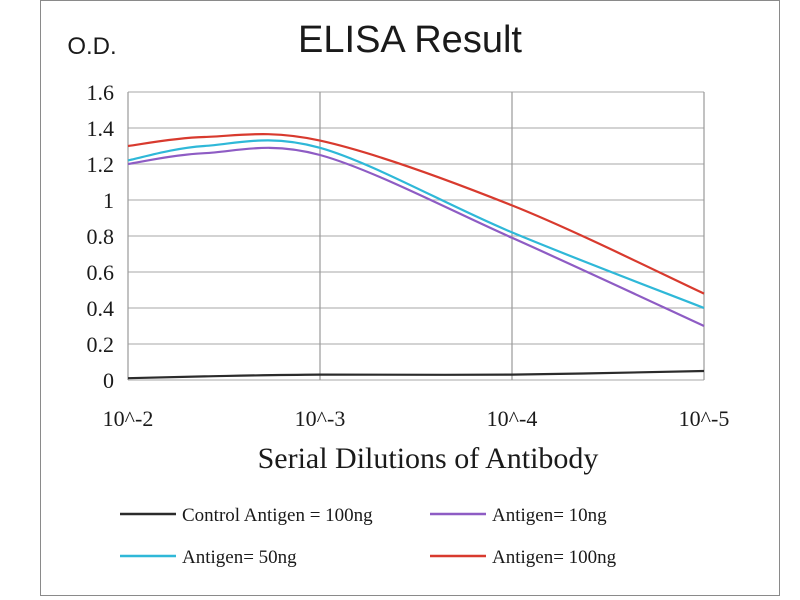  What do you see at coordinates (239, 557) in the screenshot?
I see `legend-label: Antigen= 50ng` at bounding box center [239, 557].